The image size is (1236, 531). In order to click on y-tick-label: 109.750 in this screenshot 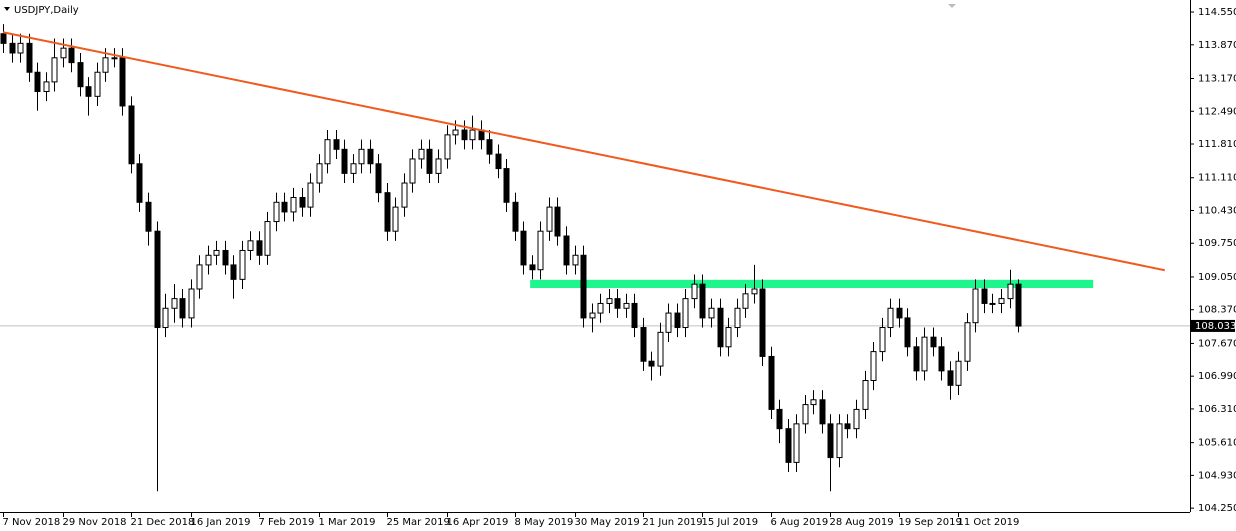, I will do `click(1217, 243)`.